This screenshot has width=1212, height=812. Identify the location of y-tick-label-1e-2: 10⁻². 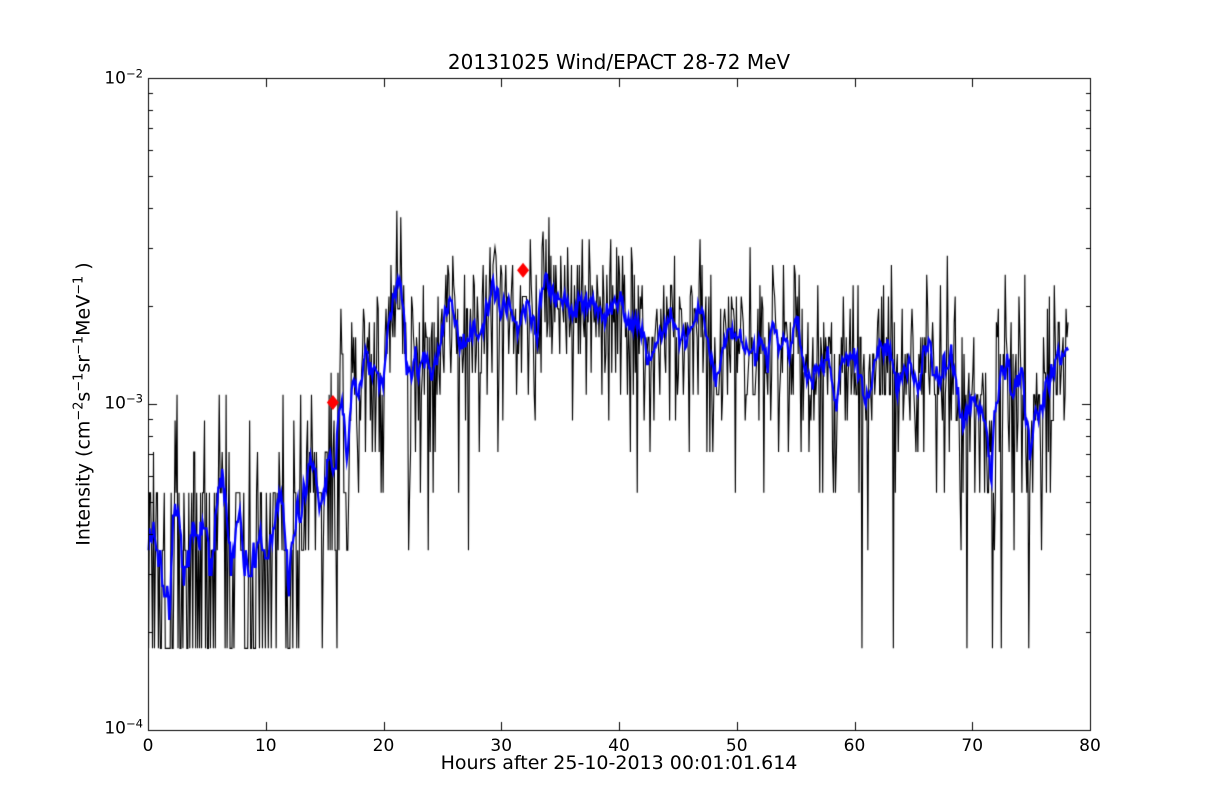
(123, 78).